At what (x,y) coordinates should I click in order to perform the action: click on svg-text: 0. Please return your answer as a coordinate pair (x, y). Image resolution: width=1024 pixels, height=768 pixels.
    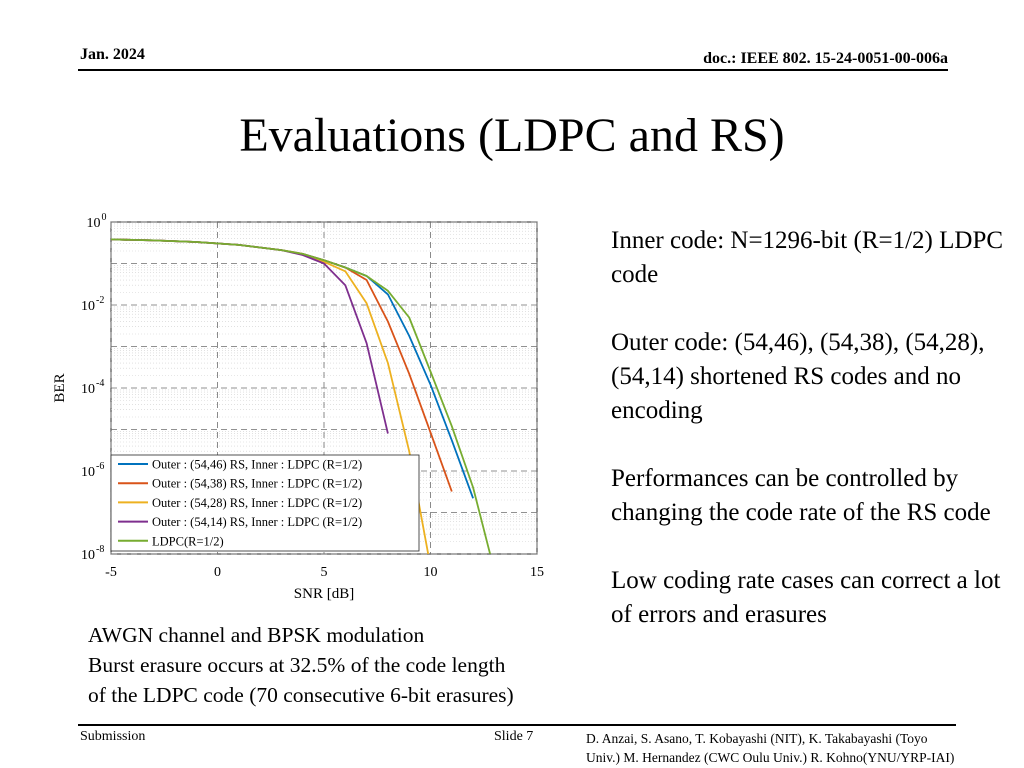
    Looking at the image, I should click on (104, 217).